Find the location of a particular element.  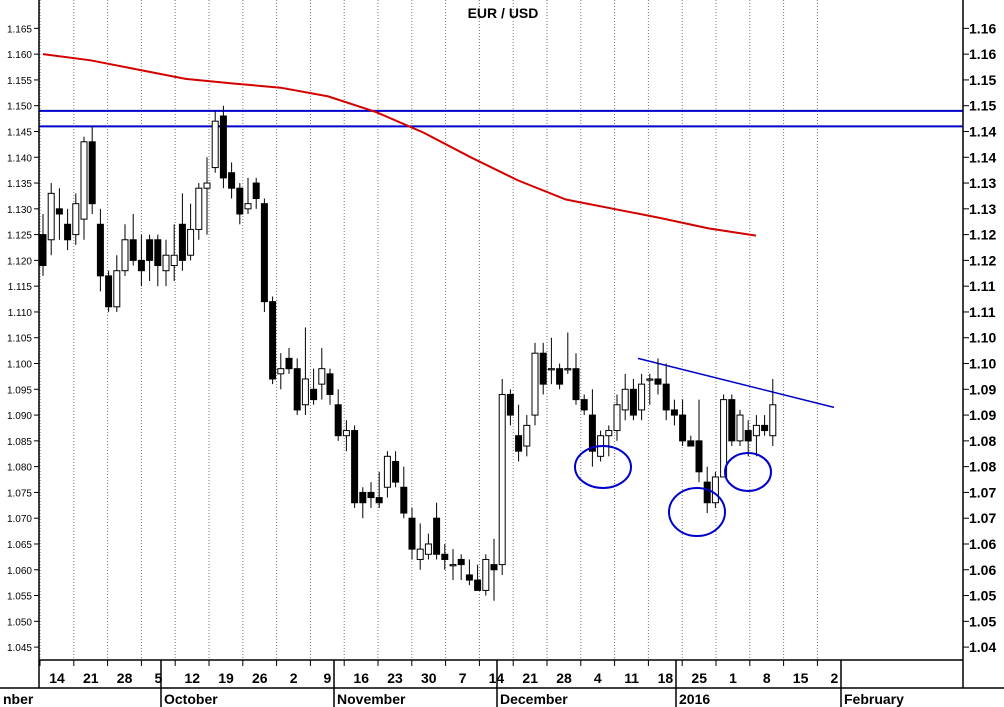

left-tick-label: 1.145 is located at coordinates (19, 132).